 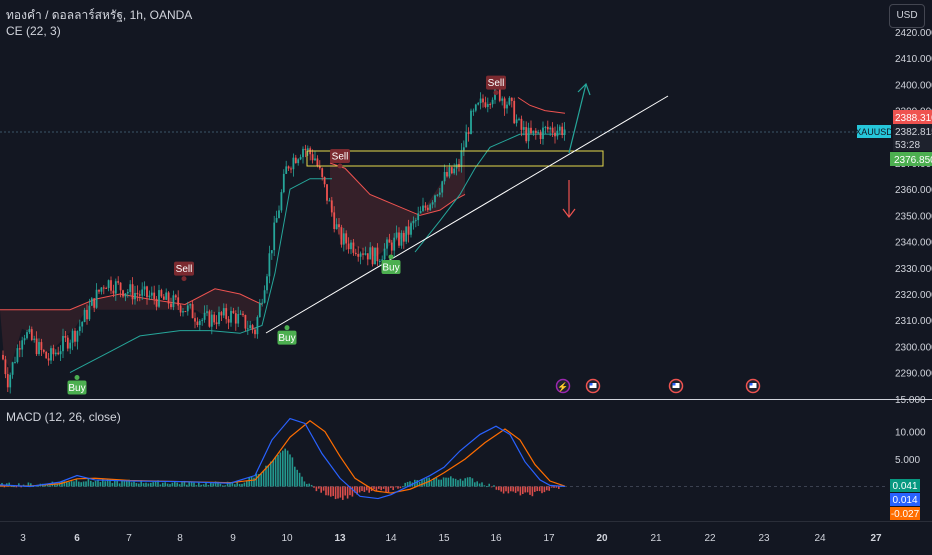 I want to click on ticker-badge, so click(x=874, y=131).